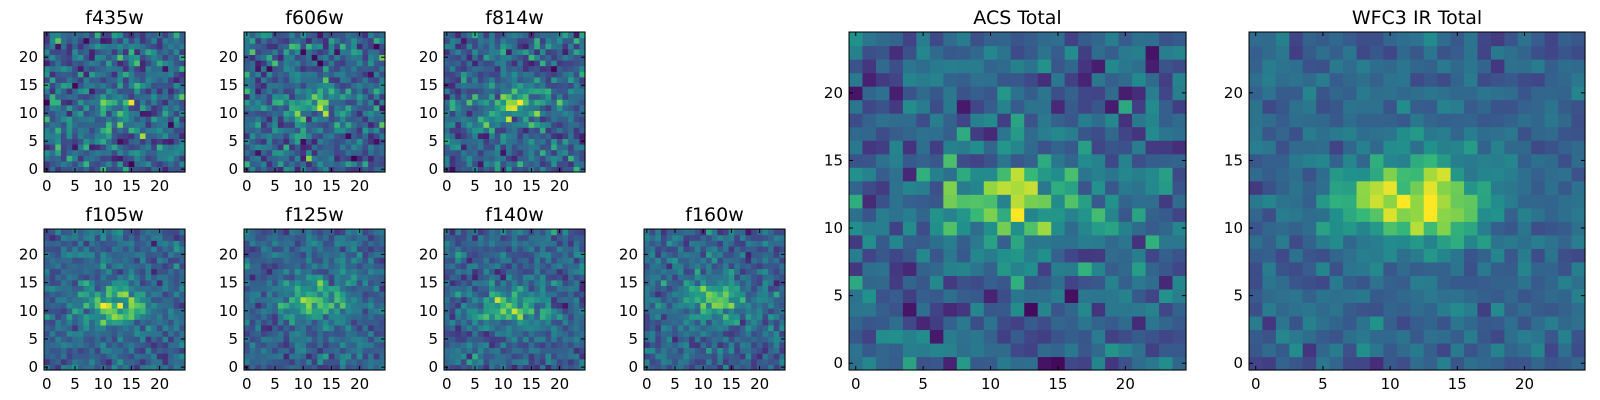  Describe the element at coordinates (33, 339) in the screenshot. I see `y-tick-label: 5` at that location.